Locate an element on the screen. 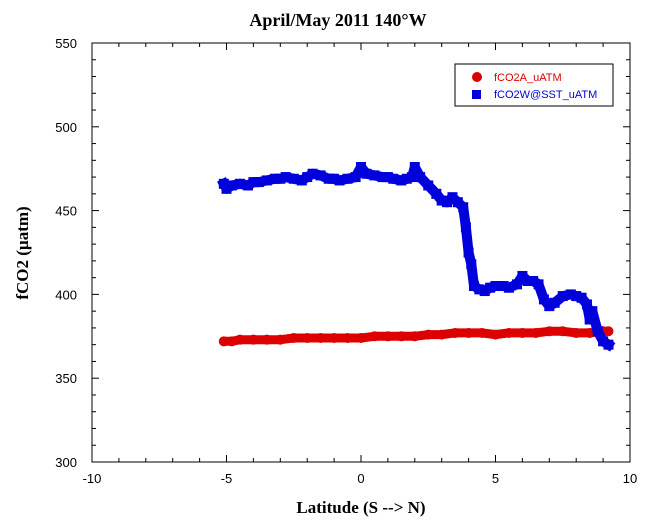  y-tick-labels: 300 350 400 450 500 550 is located at coordinates (66, 253).